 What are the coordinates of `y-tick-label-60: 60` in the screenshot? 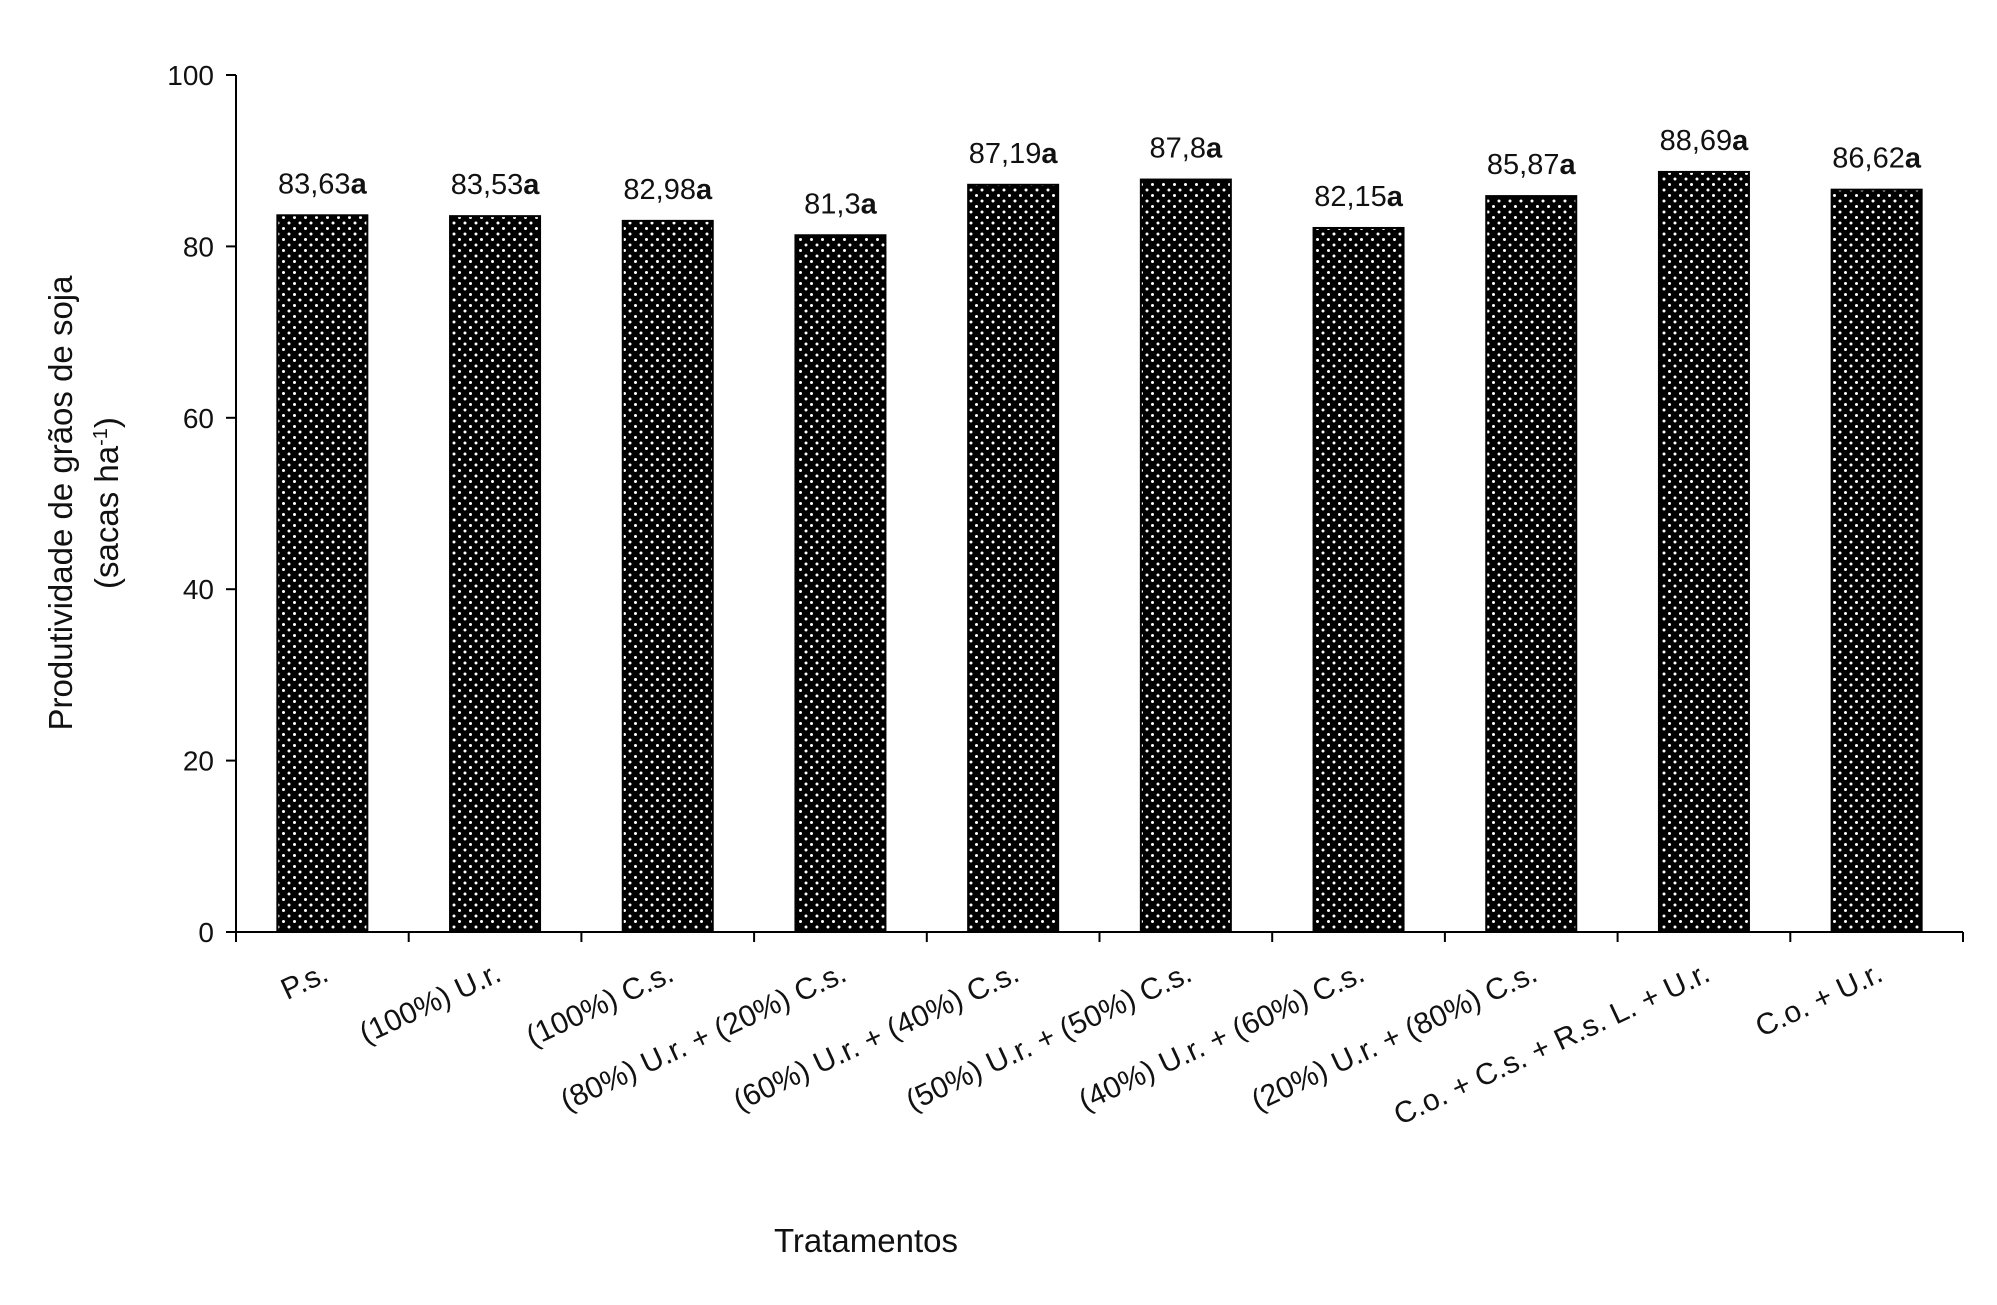 It's located at (198, 418).